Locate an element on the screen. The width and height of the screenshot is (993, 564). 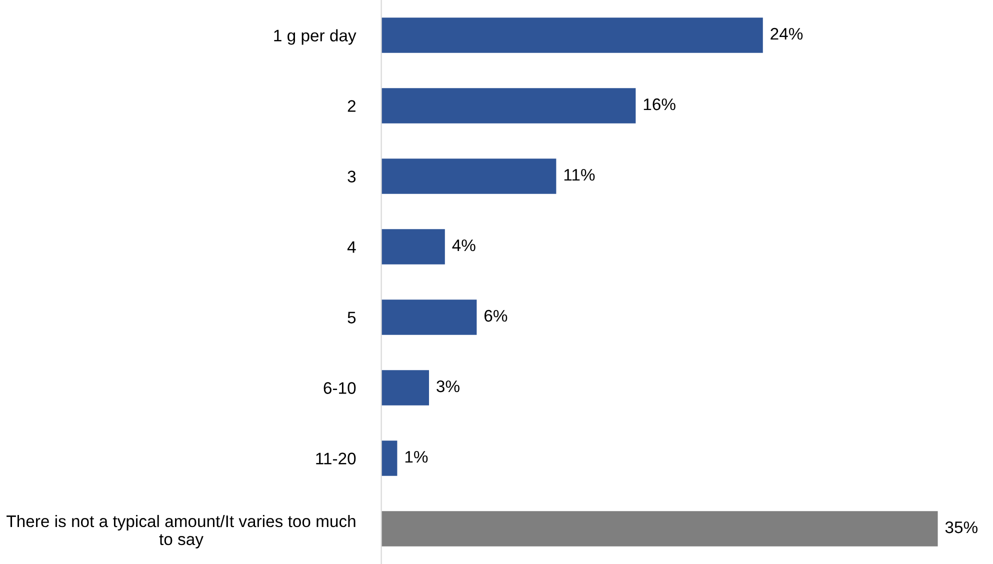
y-tick-label: 2 is located at coordinates (352, 106).